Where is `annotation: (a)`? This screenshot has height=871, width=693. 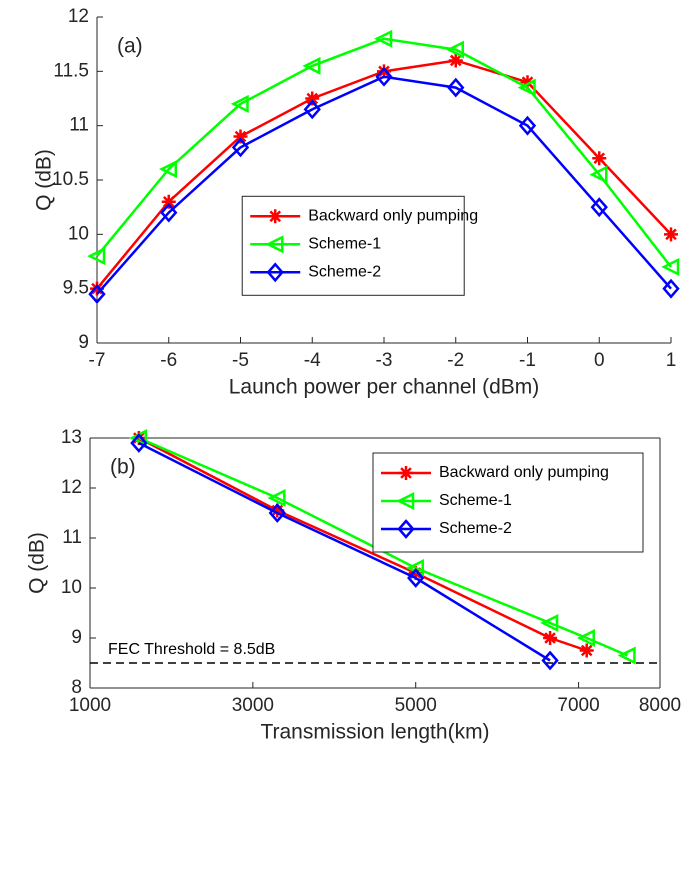 annotation: (a) is located at coordinates (130, 46).